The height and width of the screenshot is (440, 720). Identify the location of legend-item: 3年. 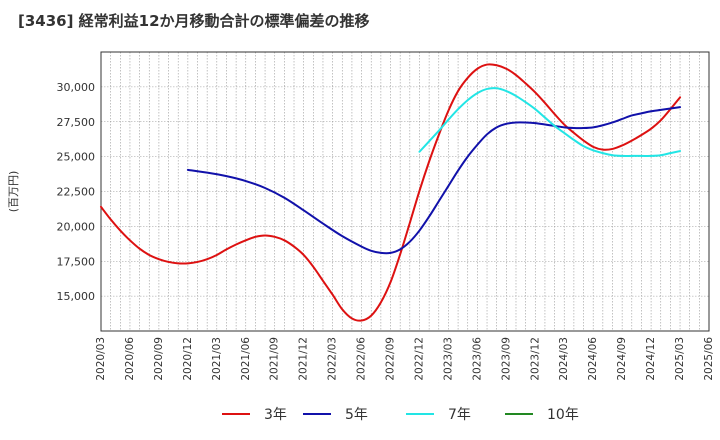
(254, 415).